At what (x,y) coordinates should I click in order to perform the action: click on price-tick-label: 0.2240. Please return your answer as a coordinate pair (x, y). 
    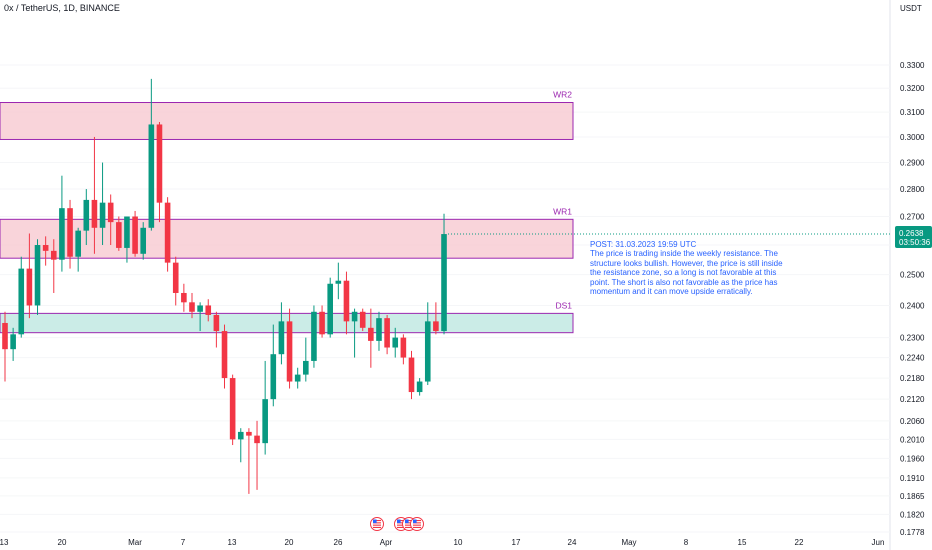
    Looking at the image, I should click on (912, 358).